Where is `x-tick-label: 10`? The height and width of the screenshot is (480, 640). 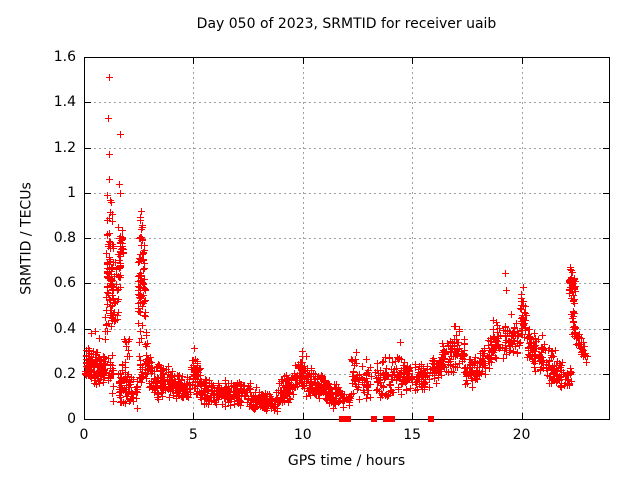 x-tick-label: 10 is located at coordinates (302, 435).